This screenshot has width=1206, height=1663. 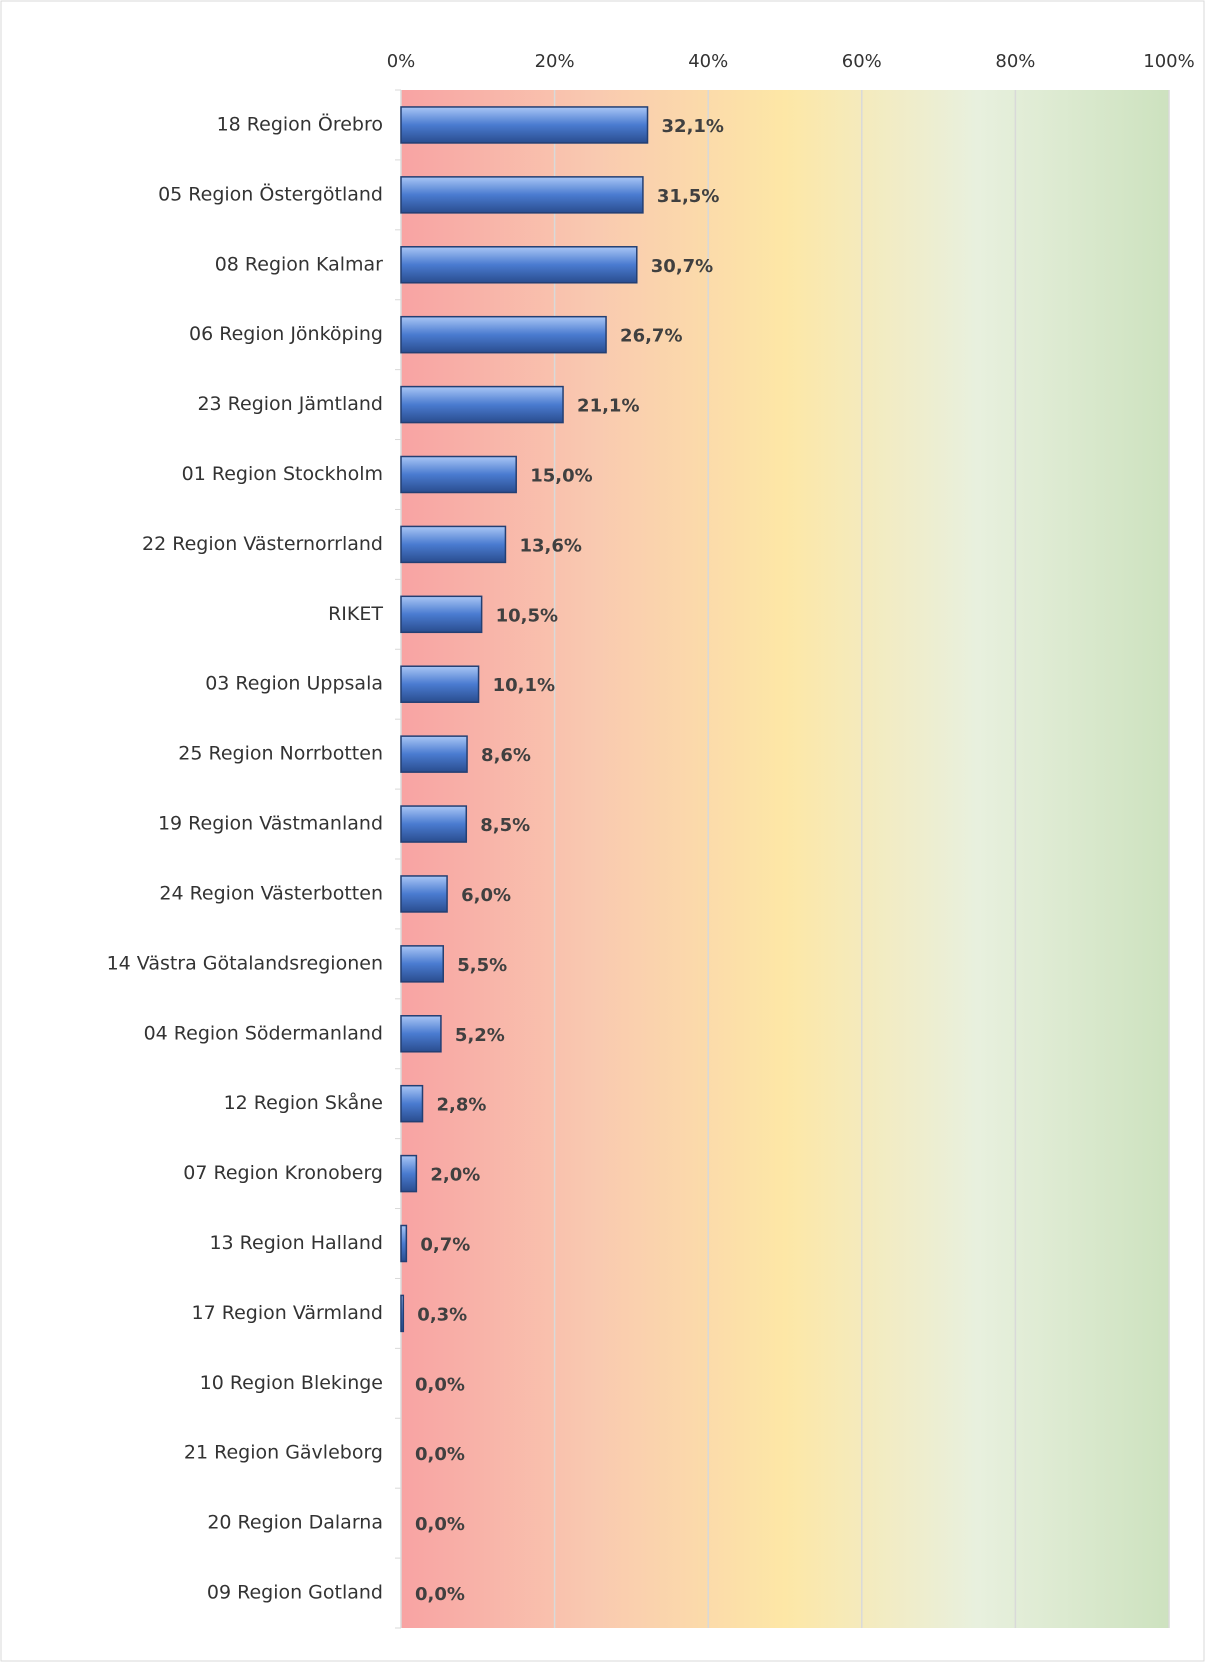 I want to click on x-tick-label: 80%, so click(x=1015, y=61).